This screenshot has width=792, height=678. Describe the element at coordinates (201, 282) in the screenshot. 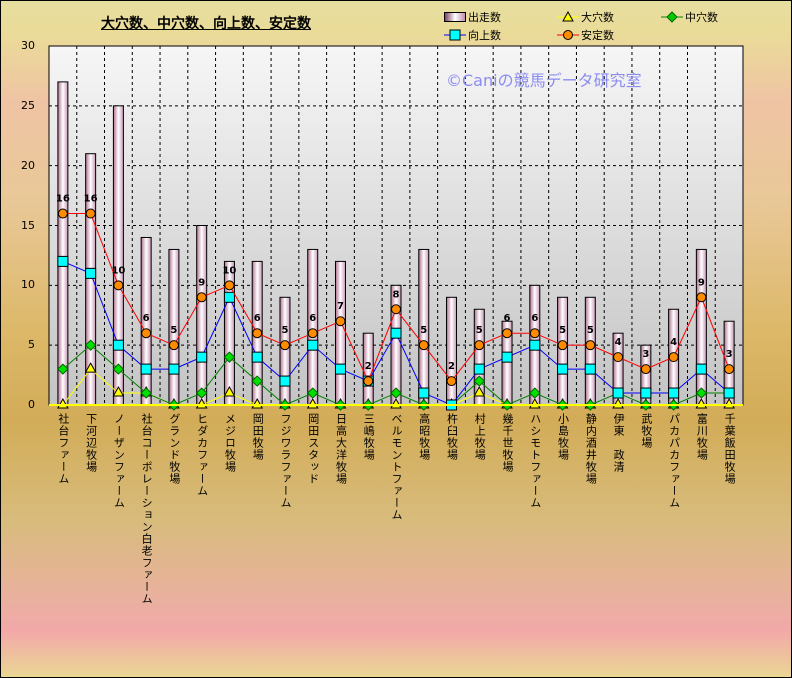

I see `data-label: 9` at that location.